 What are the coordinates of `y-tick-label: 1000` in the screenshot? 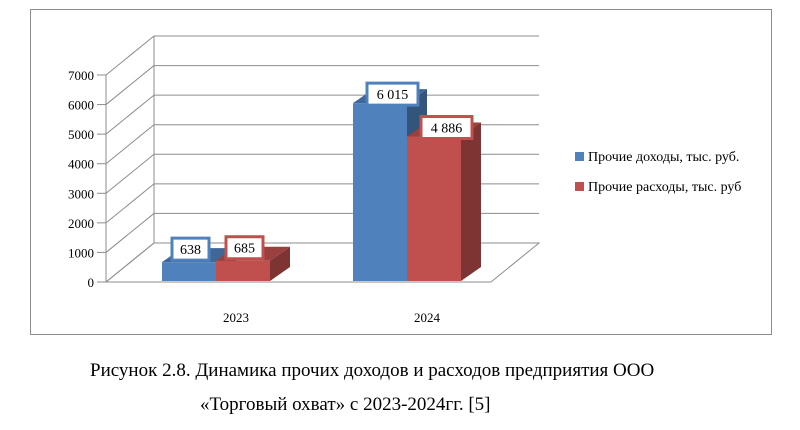 It's located at (81, 252).